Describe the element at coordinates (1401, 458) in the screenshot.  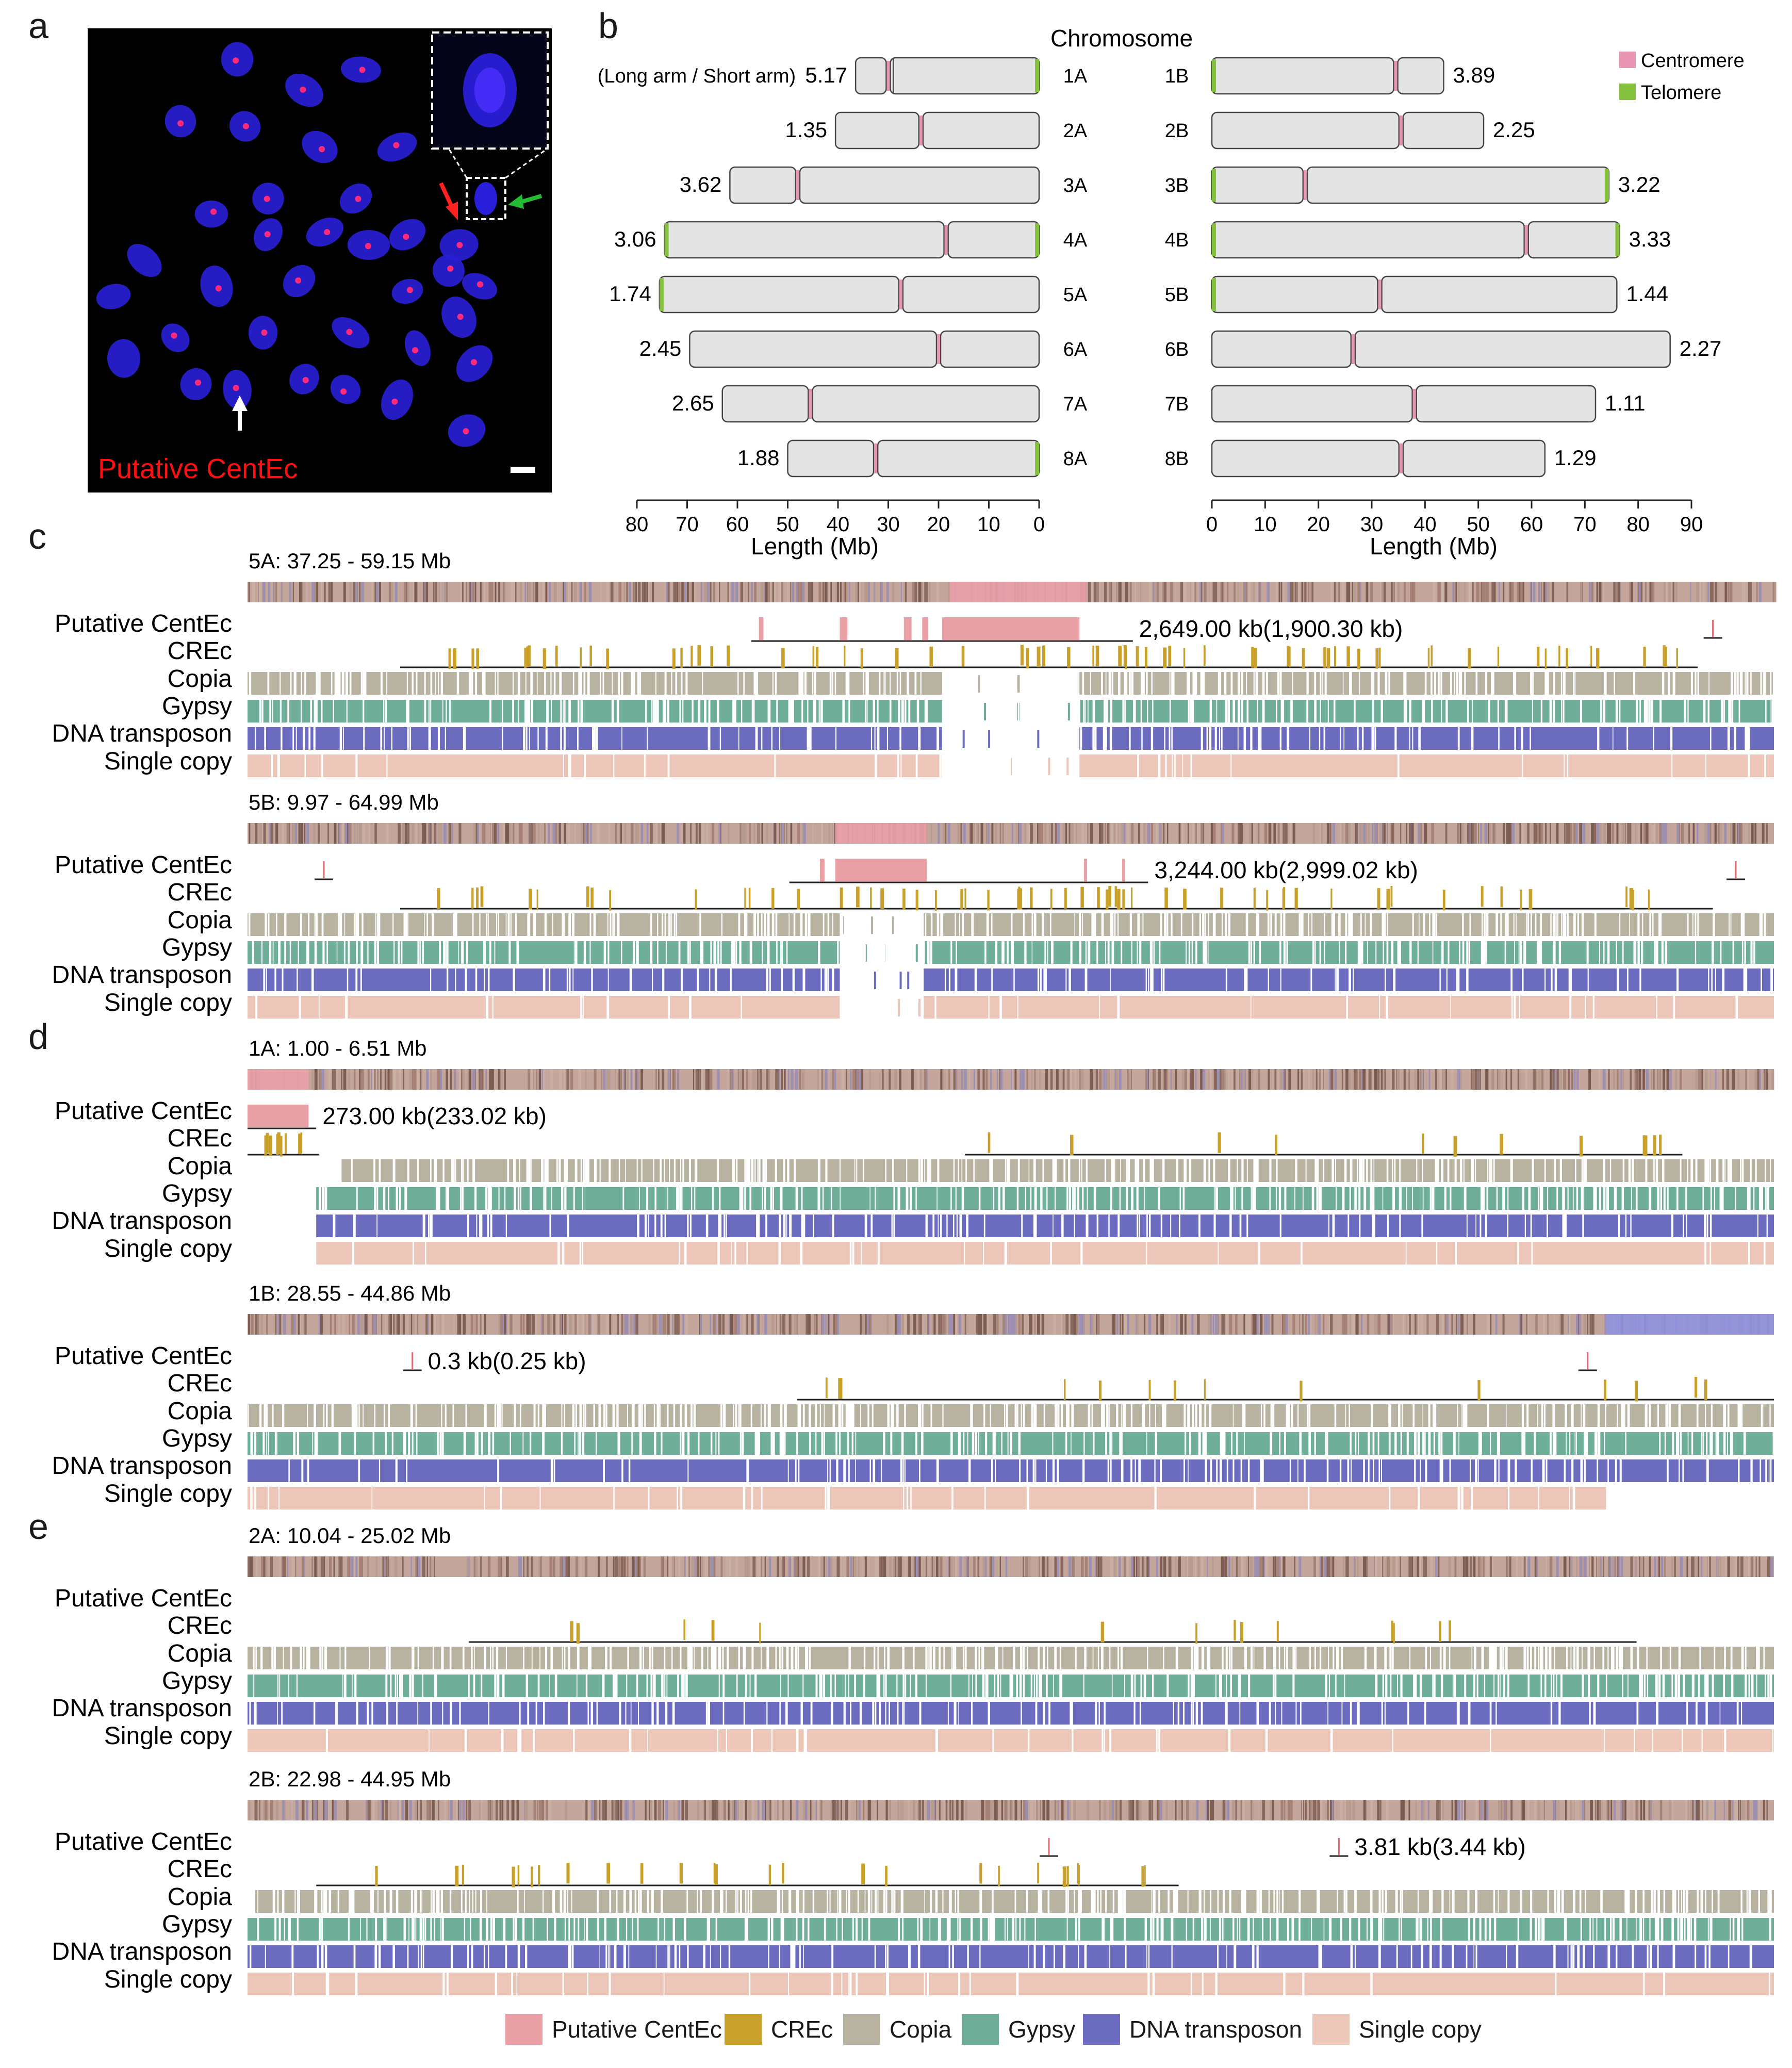
I see `centromere-mark` at that location.